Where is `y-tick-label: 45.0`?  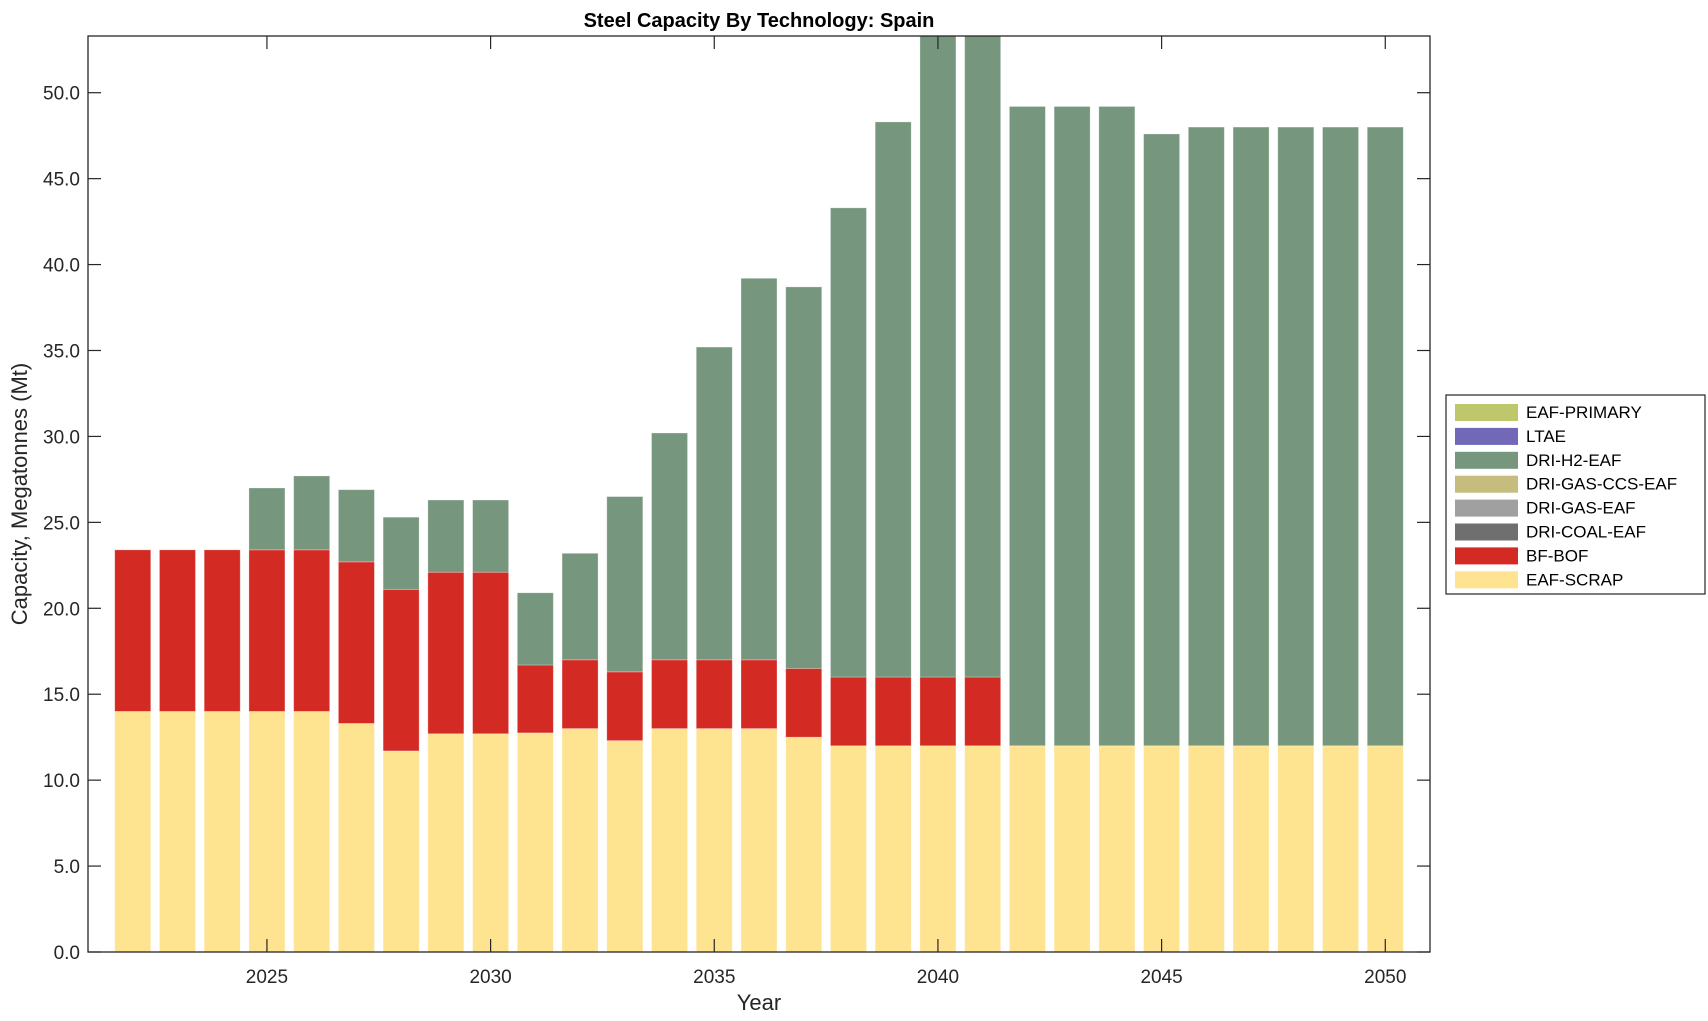
y-tick-label: 45.0 is located at coordinates (61, 180).